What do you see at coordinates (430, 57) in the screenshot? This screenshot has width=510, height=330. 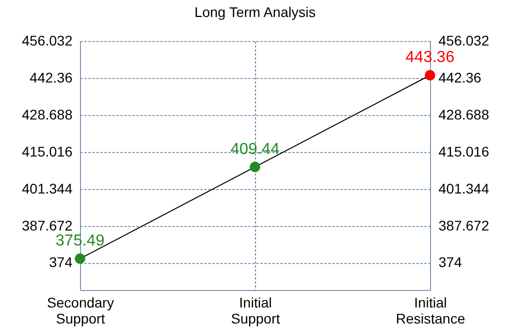 I see `data-label: 443.36` at bounding box center [430, 57].